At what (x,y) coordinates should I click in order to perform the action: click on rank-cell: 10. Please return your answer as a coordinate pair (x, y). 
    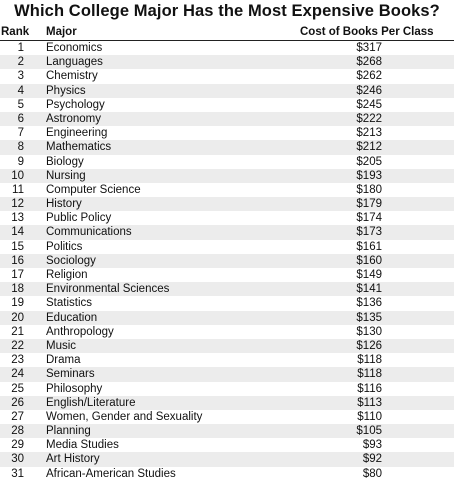
    Looking at the image, I should click on (17, 175).